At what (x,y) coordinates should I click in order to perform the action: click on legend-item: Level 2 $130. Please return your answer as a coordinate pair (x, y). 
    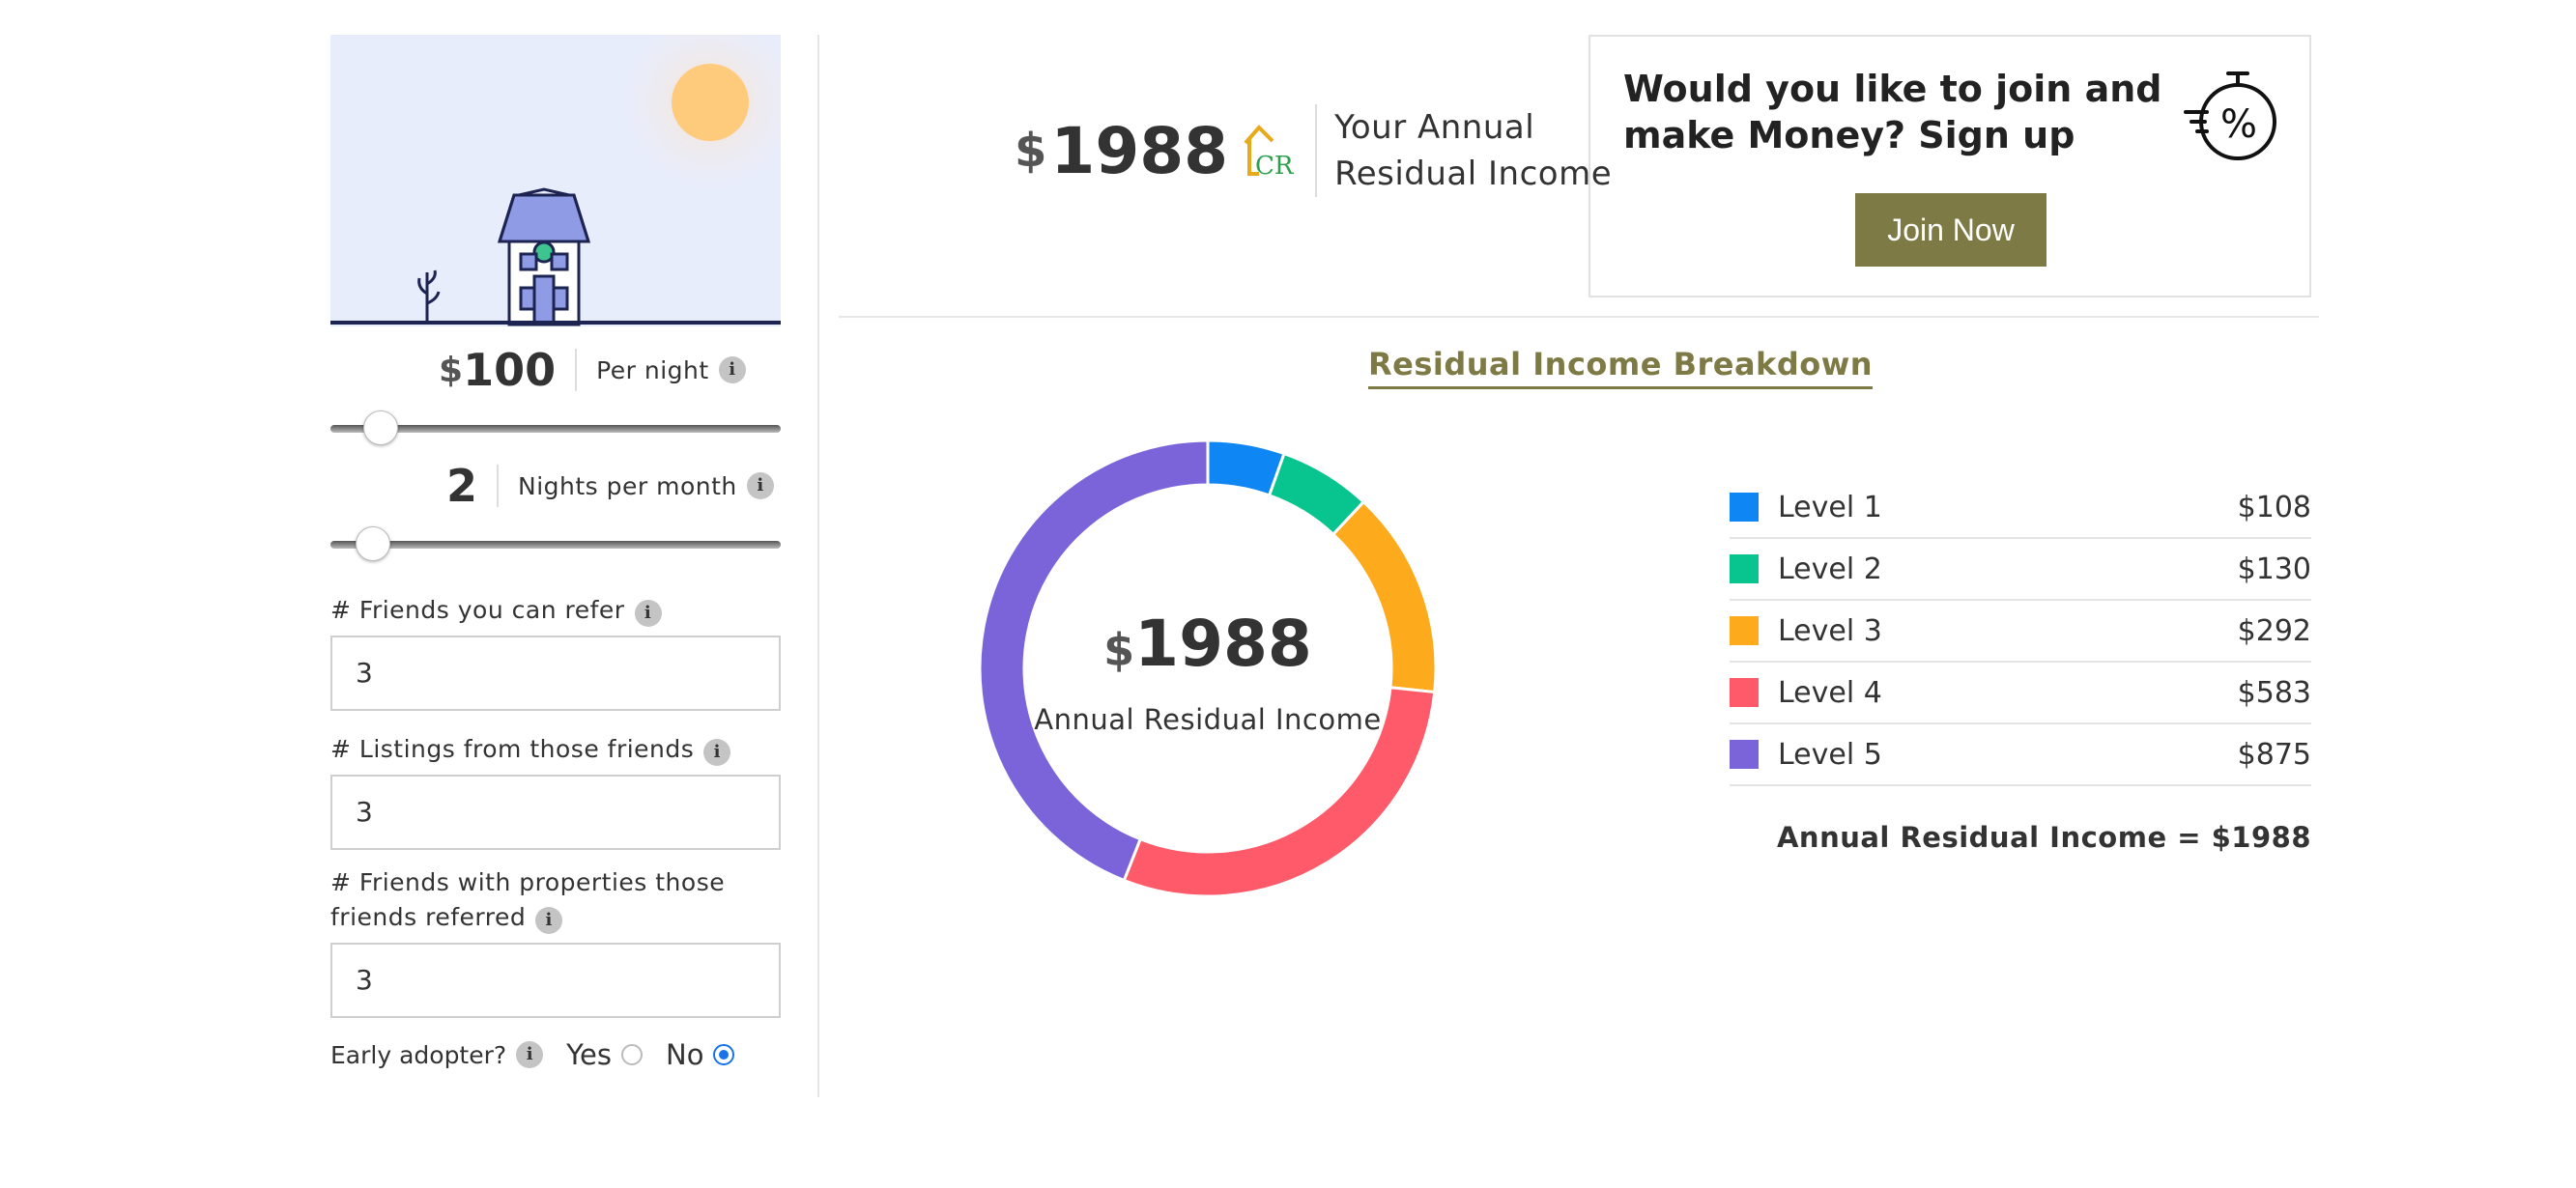
    Looking at the image, I should click on (2021, 570).